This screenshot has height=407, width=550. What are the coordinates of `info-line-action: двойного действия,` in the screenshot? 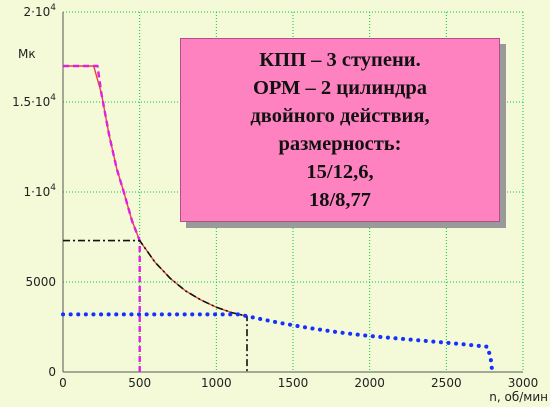 It's located at (340, 116).